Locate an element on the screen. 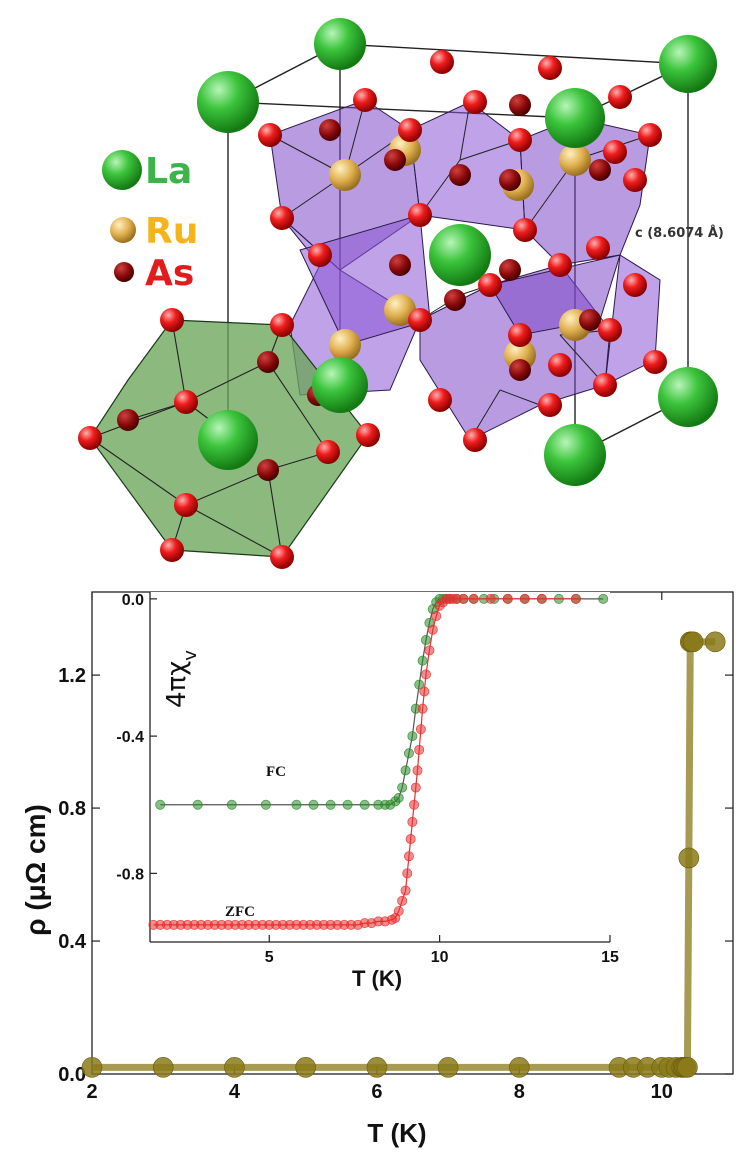  y-tick-label: 0.0 is located at coordinates (72, 1075).